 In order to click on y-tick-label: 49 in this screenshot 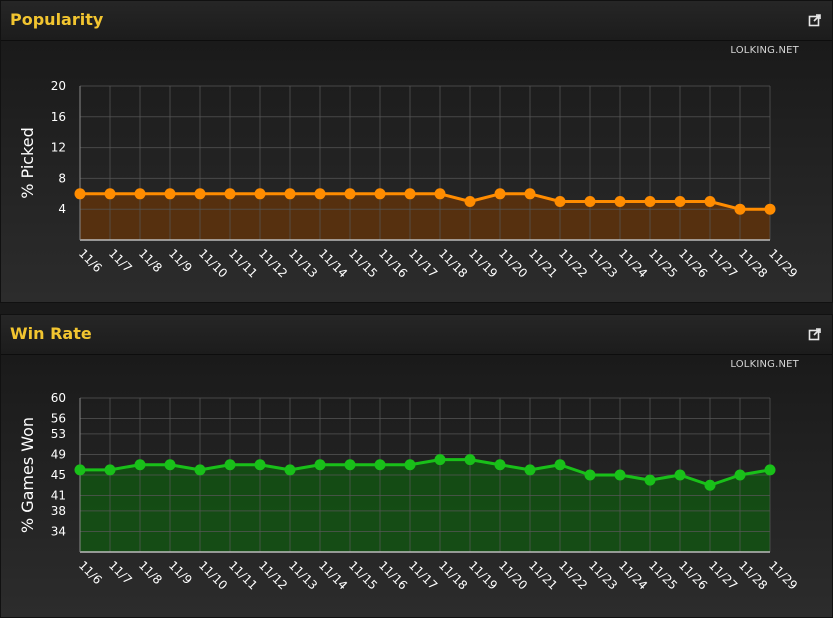, I will do `click(58, 454)`.